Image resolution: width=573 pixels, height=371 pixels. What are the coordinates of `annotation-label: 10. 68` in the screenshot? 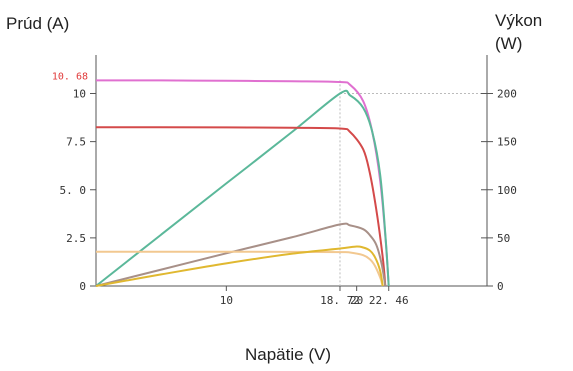 It's located at (70, 76).